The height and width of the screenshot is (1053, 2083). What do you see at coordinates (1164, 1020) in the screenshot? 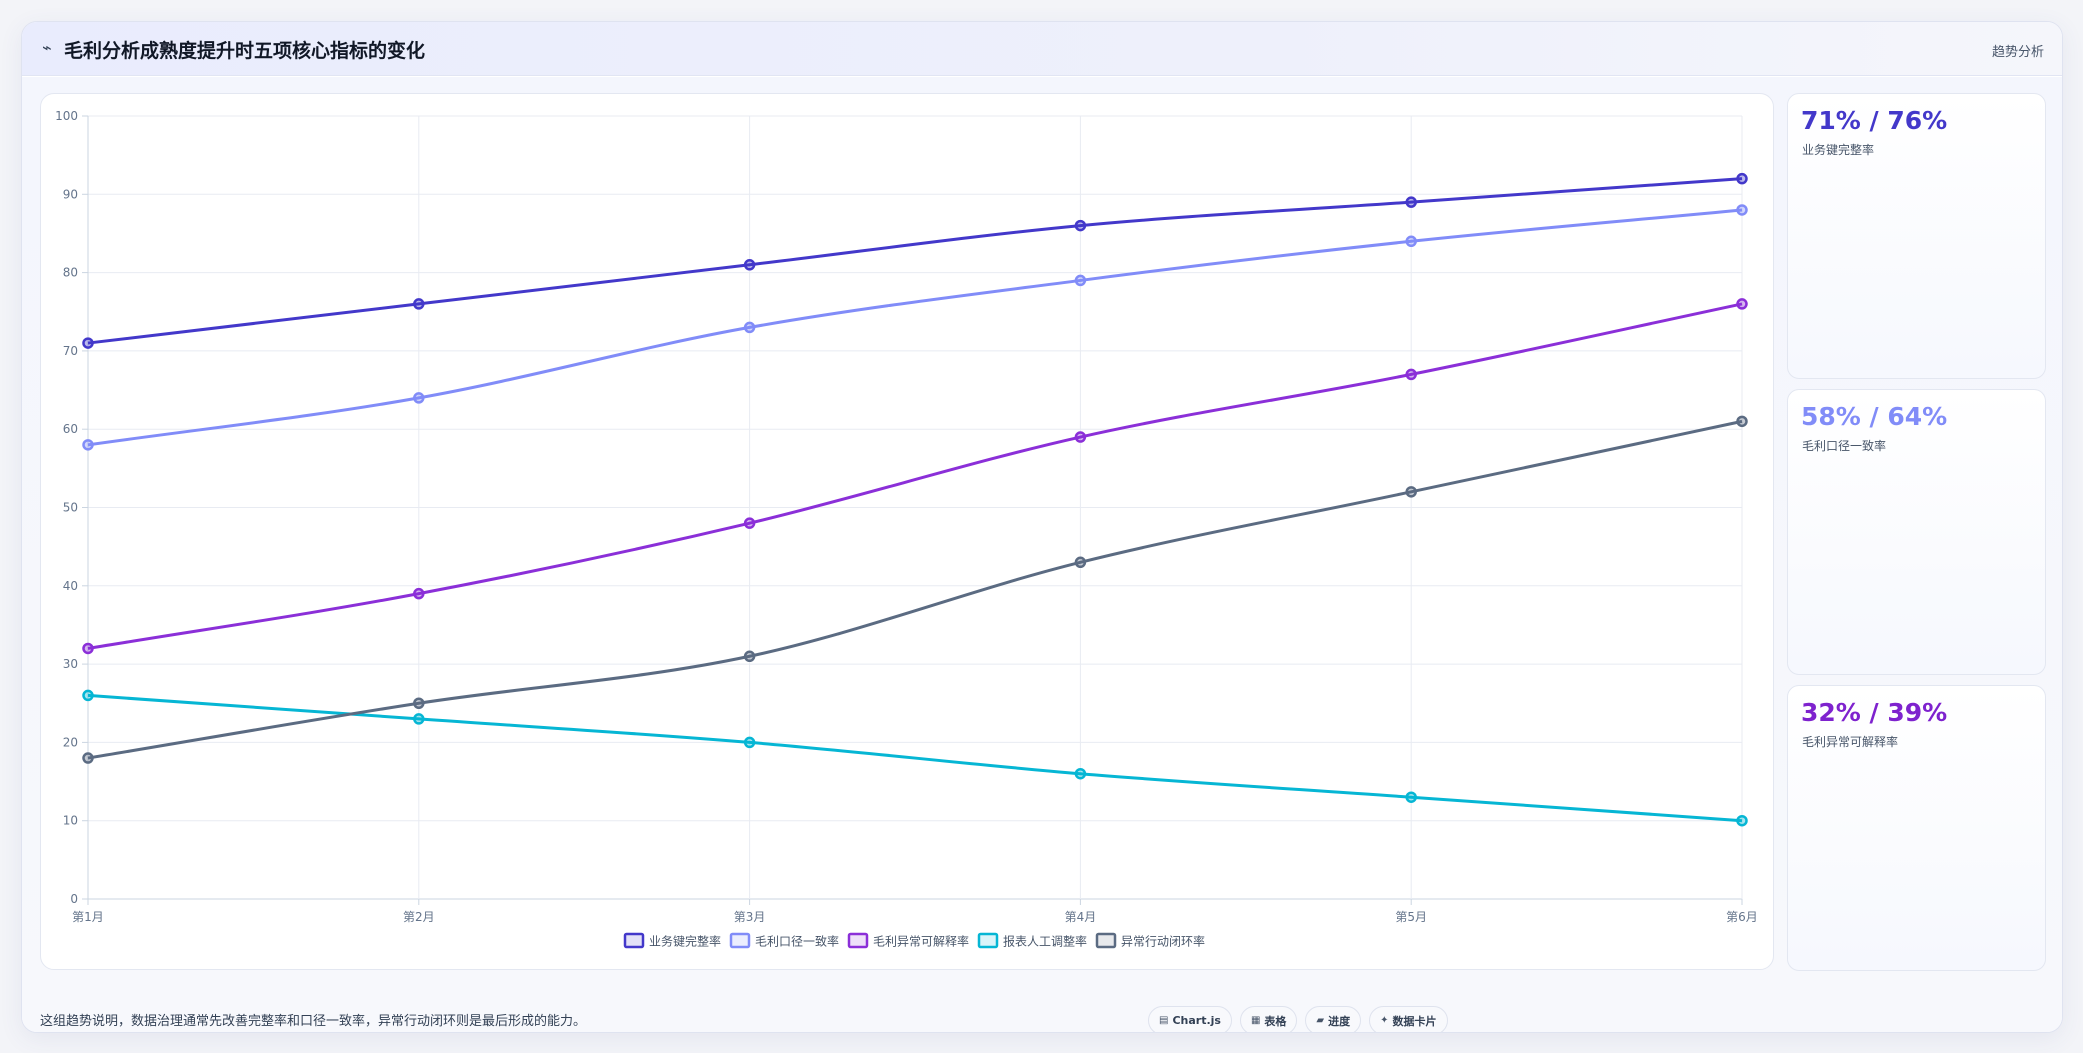
I see `chart-icon: ▤` at bounding box center [1164, 1020].